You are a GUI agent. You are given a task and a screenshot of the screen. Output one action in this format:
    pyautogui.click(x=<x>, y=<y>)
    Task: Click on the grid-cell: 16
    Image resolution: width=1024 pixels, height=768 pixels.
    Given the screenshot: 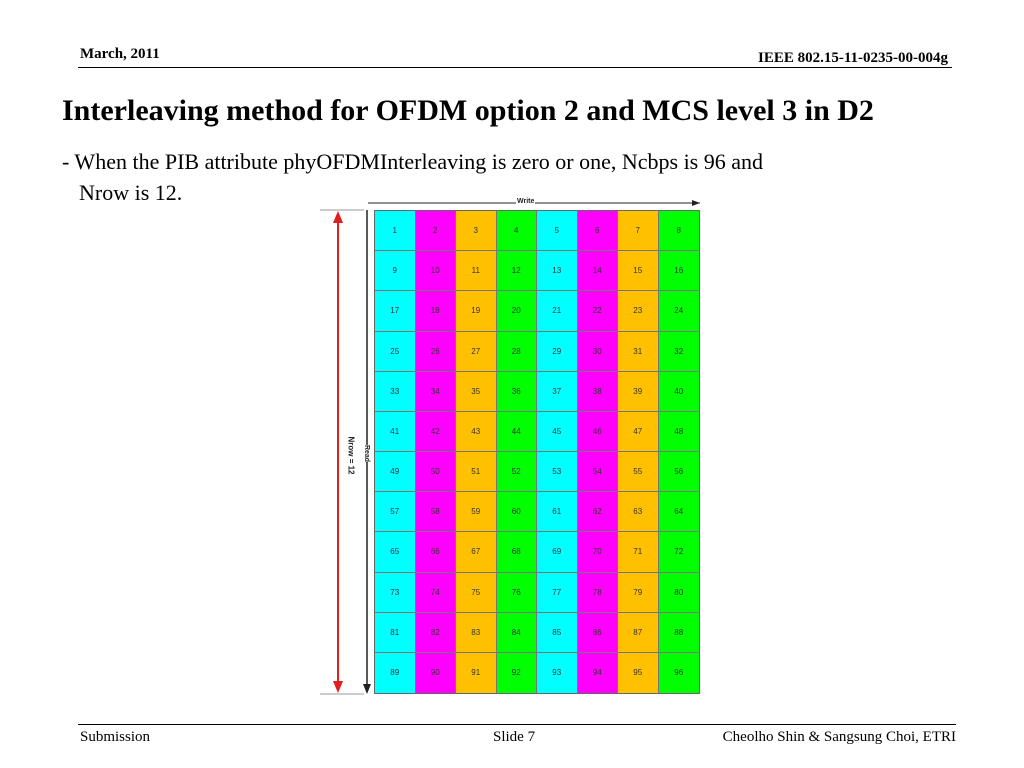 What is the action you would take?
    pyautogui.click(x=678, y=271)
    